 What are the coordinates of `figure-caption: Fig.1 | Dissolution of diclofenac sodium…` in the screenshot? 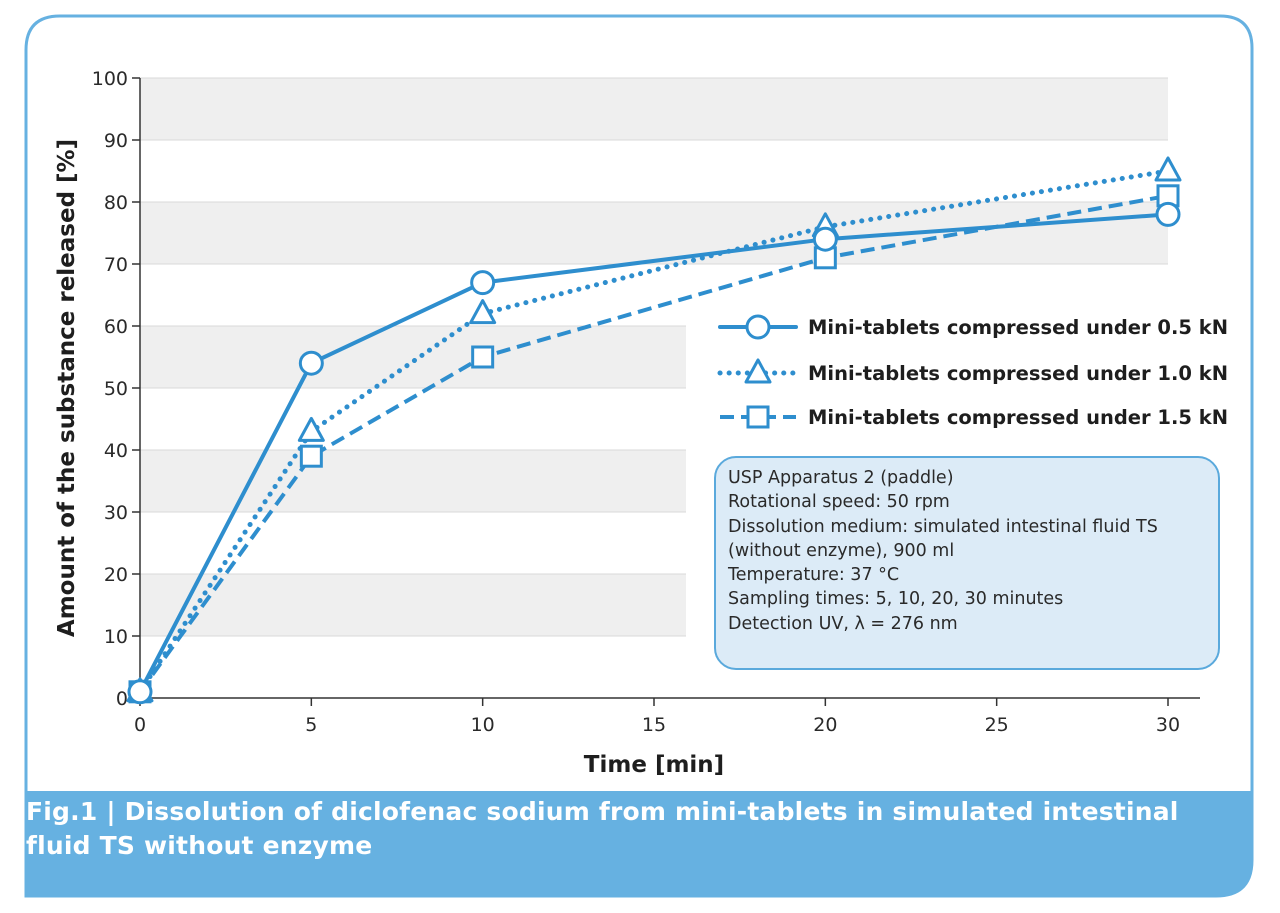 It's located at (602, 828).